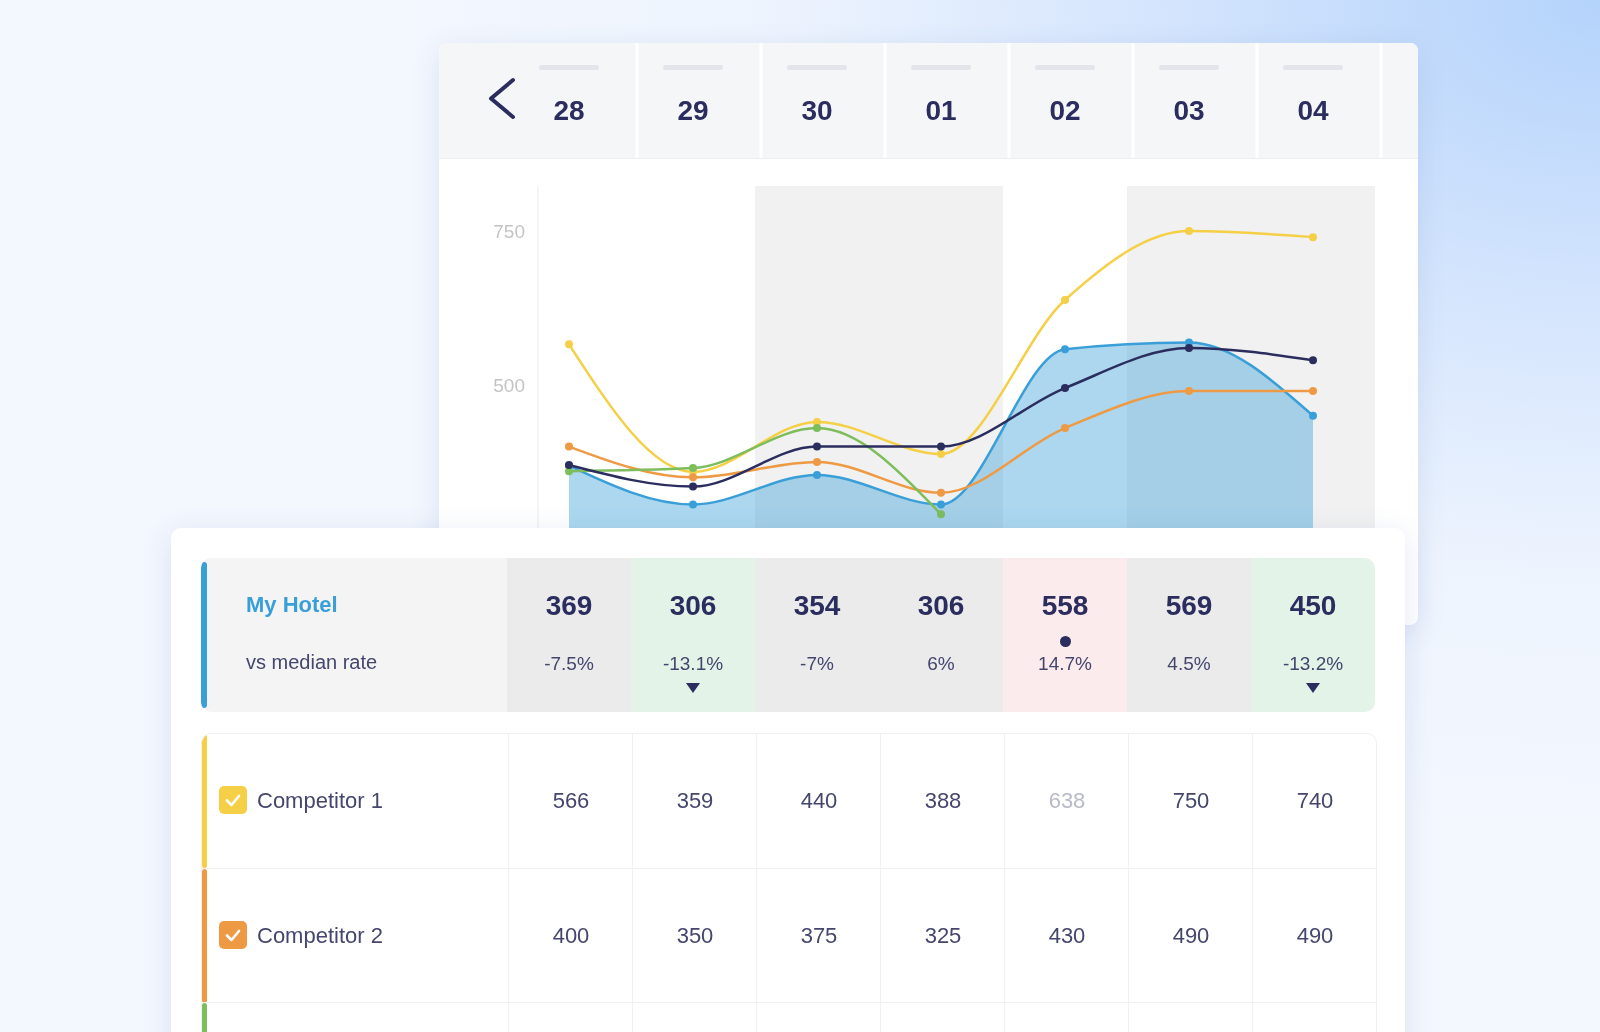 The width and height of the screenshot is (1600, 1032). I want to click on text: vs median rate, so click(312, 662).